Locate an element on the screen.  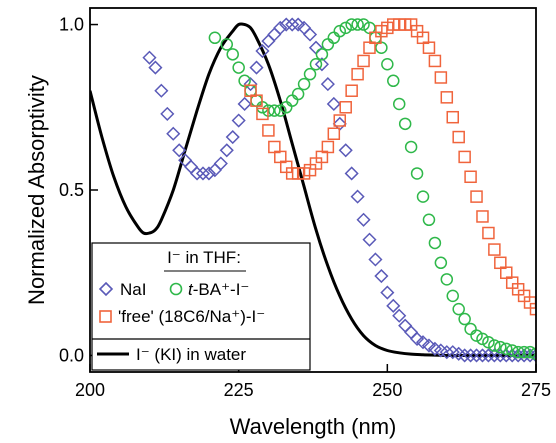
y-tick-label: 1.0 is located at coordinates (71, 25).